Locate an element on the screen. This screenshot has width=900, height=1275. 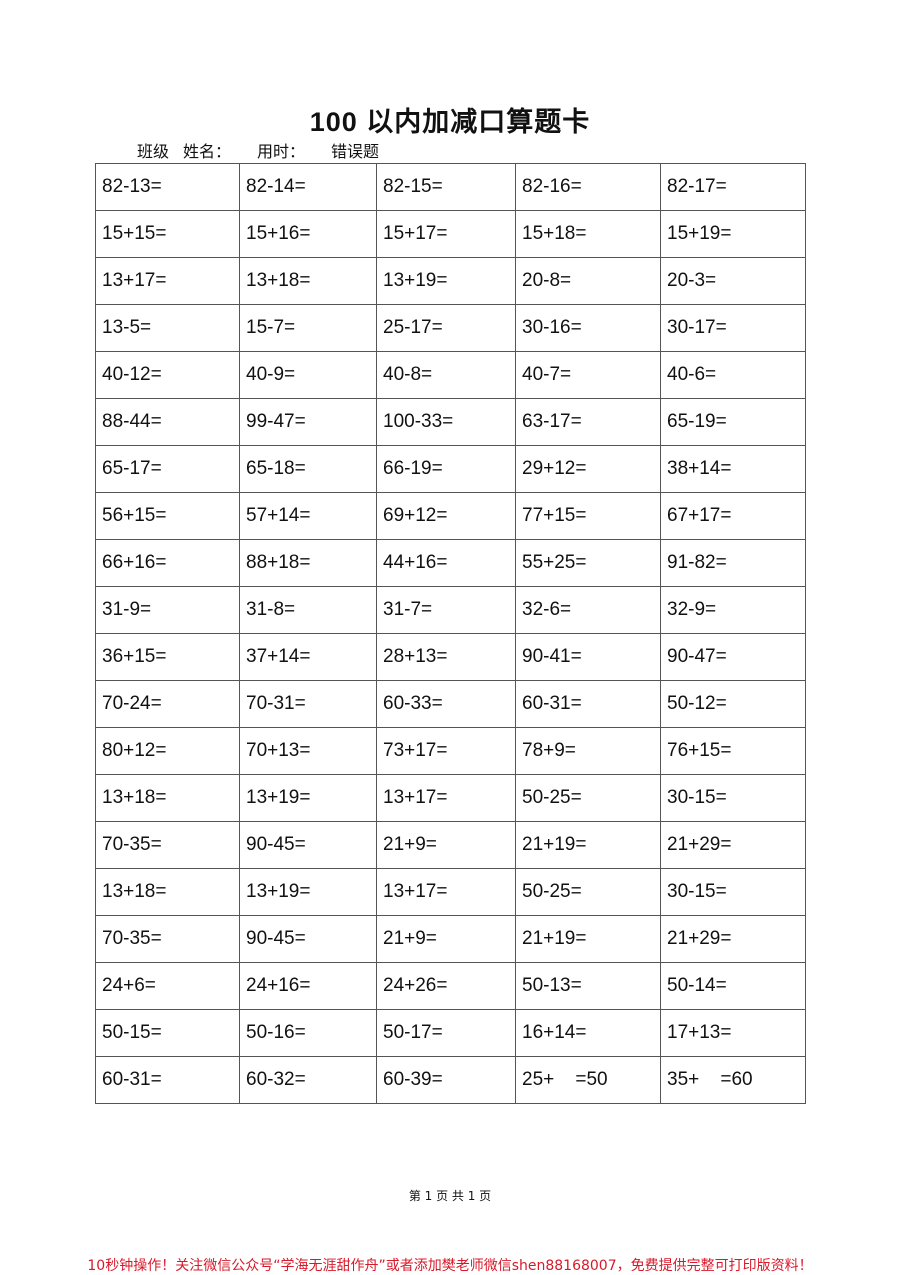
problem-cell: 99-47= is located at coordinates (308, 422).